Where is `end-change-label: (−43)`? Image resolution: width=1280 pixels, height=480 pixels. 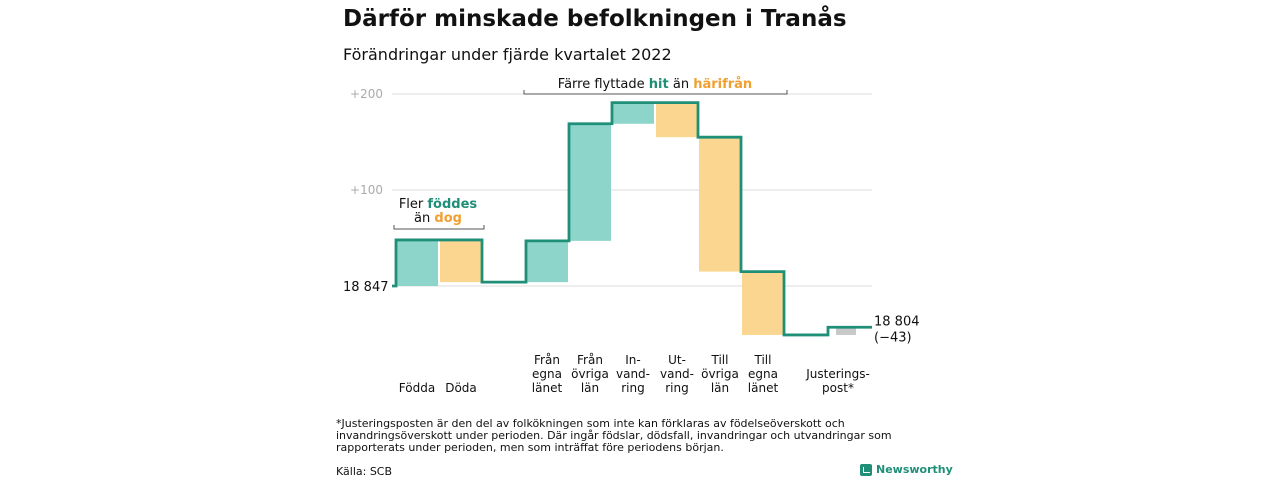
end-change-label: (−43) is located at coordinates (893, 337).